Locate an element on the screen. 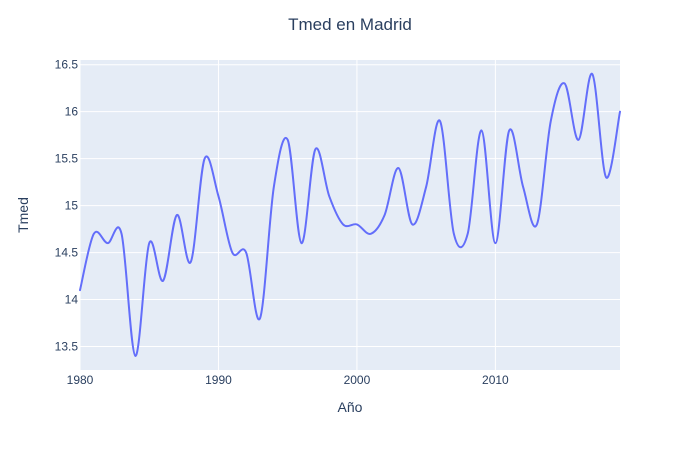  x-tick-label: 2000 is located at coordinates (357, 380).